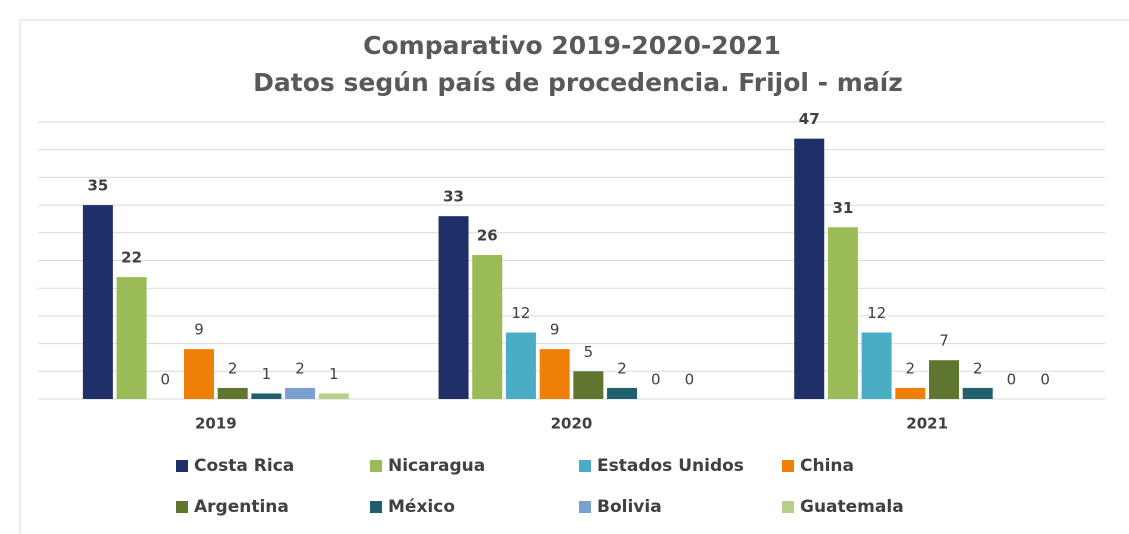 Image resolution: width=1129 pixels, height=534 pixels. What do you see at coordinates (421, 507) in the screenshot?
I see `legend-label: México` at bounding box center [421, 507].